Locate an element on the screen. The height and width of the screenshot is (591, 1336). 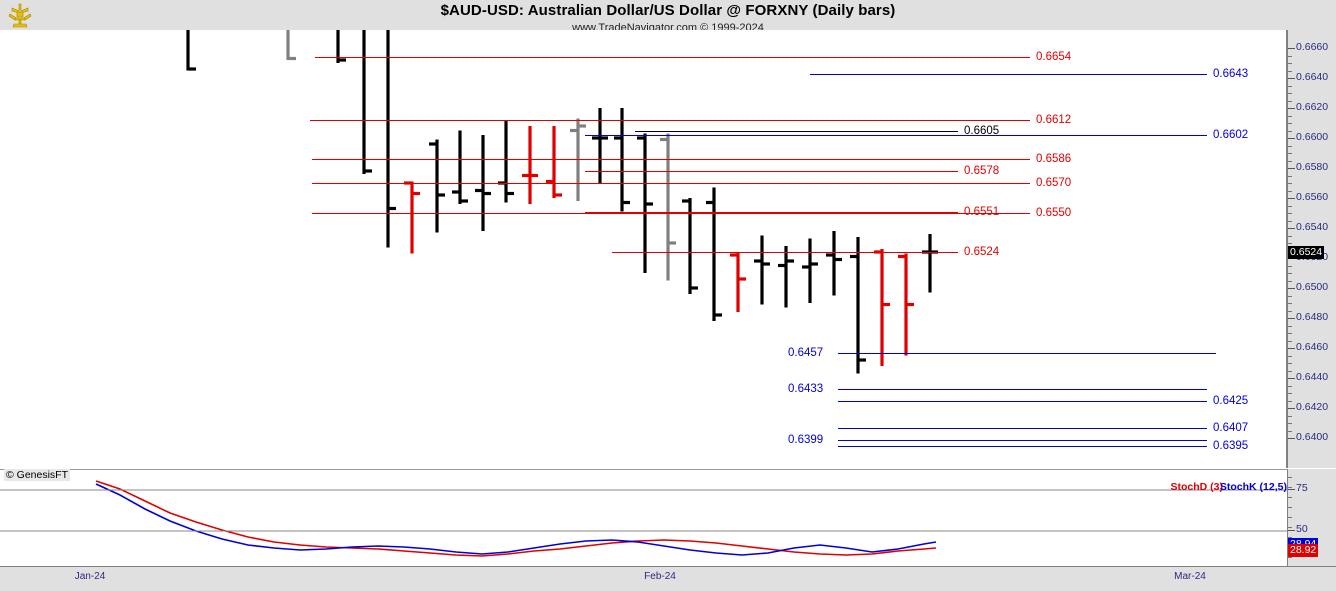
price-level-label: 0.6425 is located at coordinates (1231, 400).